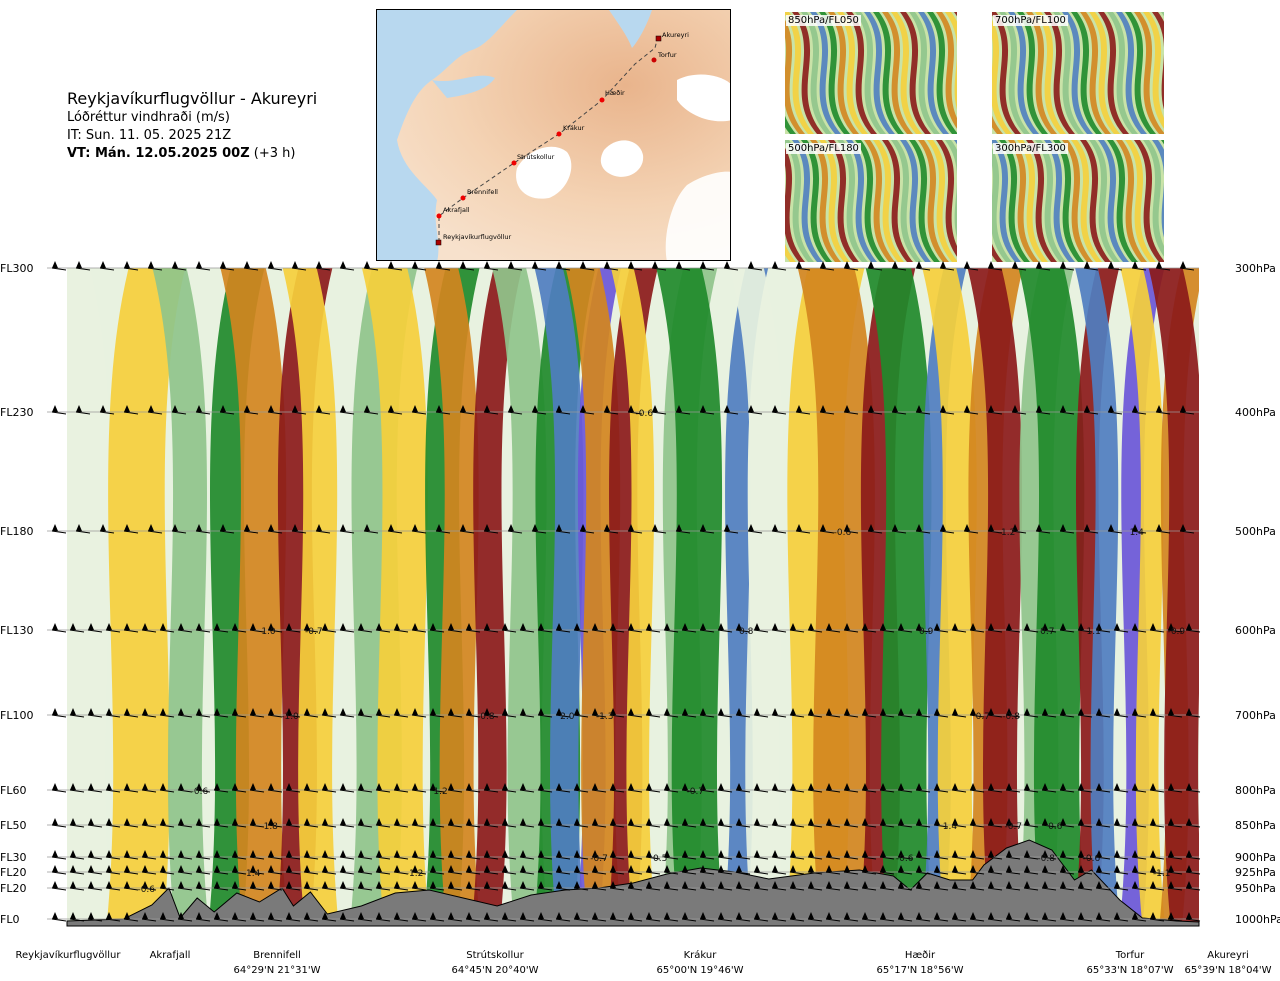 The width and height of the screenshot is (1280, 981). What do you see at coordinates (926, 632) in the screenshot?
I see `value-label: 0.9` at bounding box center [926, 632].